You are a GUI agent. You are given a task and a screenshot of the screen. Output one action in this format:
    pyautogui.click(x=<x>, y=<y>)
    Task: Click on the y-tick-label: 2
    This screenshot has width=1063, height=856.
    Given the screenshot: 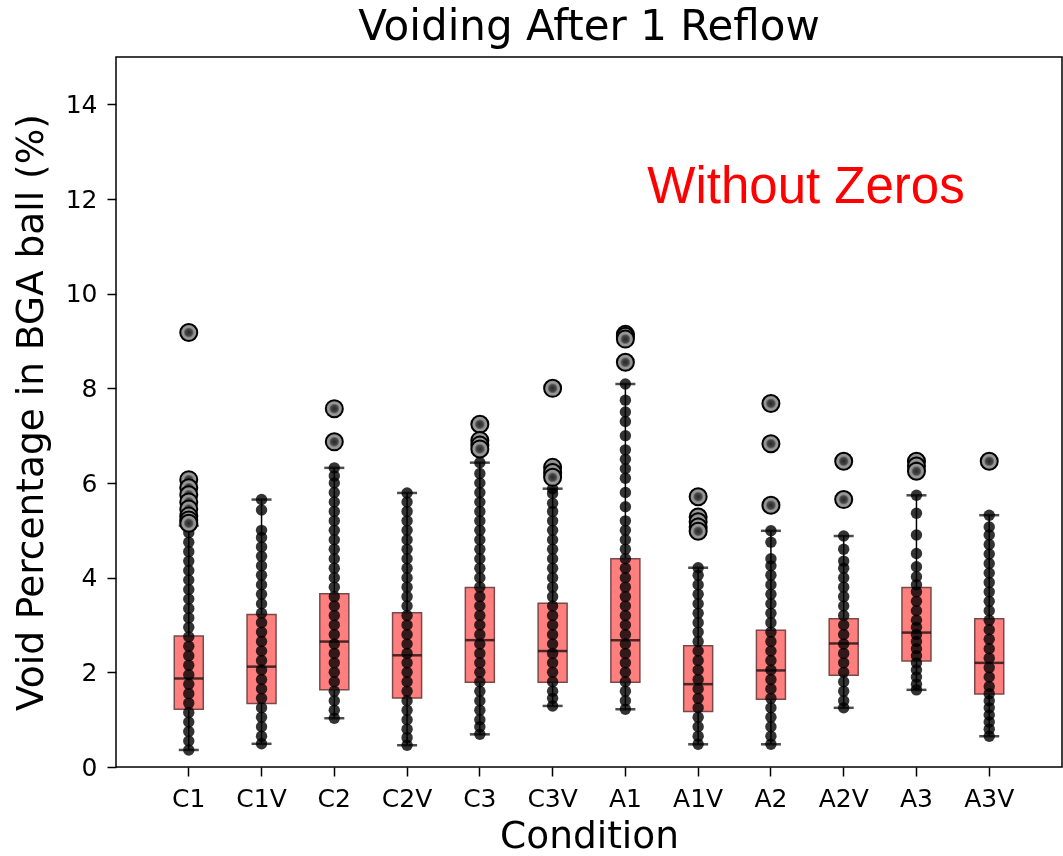 What is the action you would take?
    pyautogui.click(x=89, y=672)
    